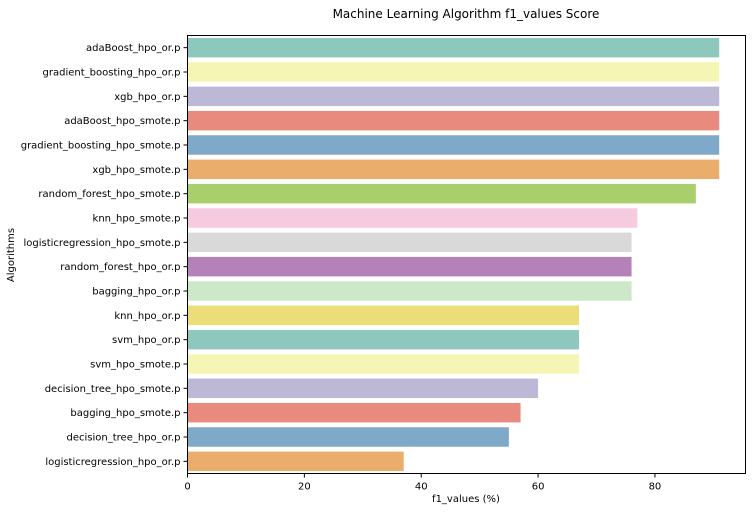 The width and height of the screenshot is (752, 512). What do you see at coordinates (112, 462) in the screenshot?
I see `y-tick-label: logisticregression_hpo_or.p` at bounding box center [112, 462].